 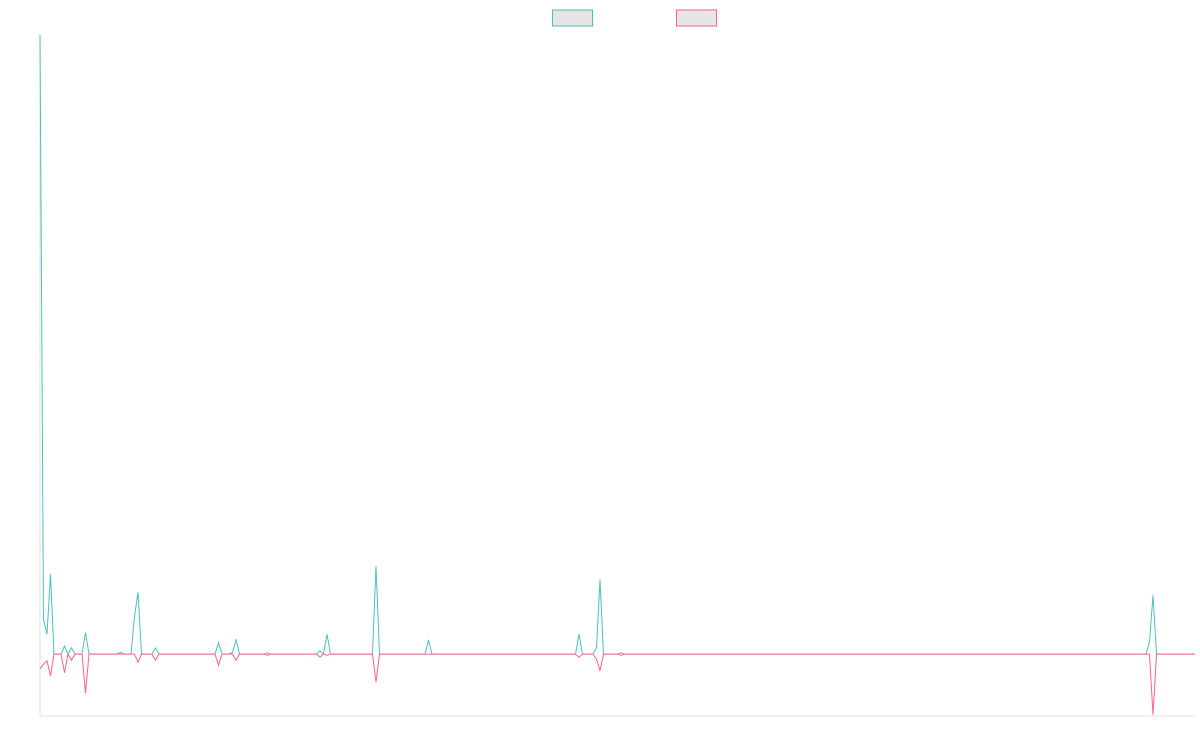 I want to click on series-line, so click(x=617, y=683).